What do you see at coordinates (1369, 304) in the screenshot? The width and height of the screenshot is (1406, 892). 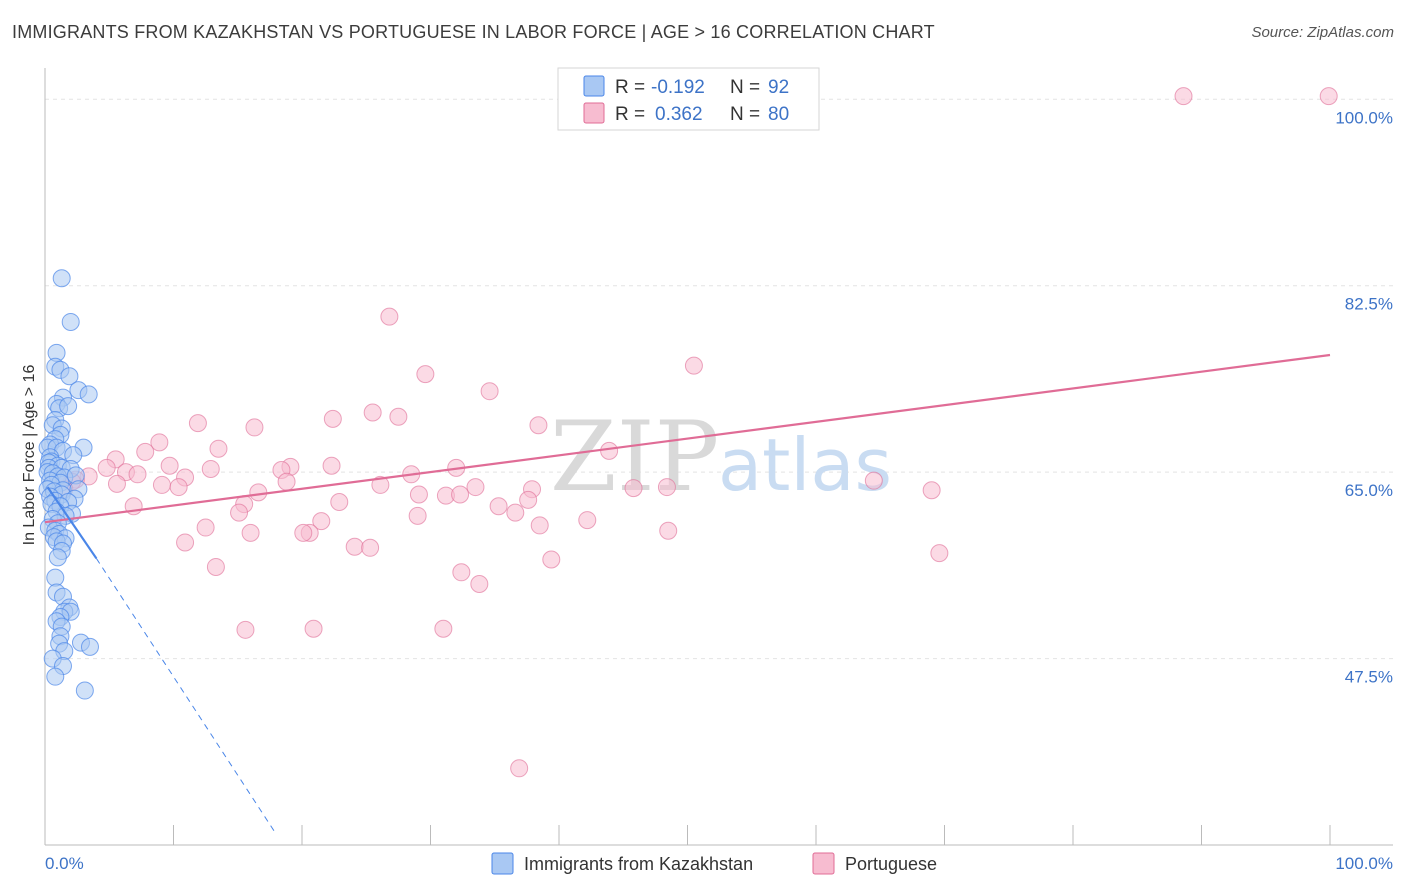 I see `y-tick-label: 82.5%` at bounding box center [1369, 304].